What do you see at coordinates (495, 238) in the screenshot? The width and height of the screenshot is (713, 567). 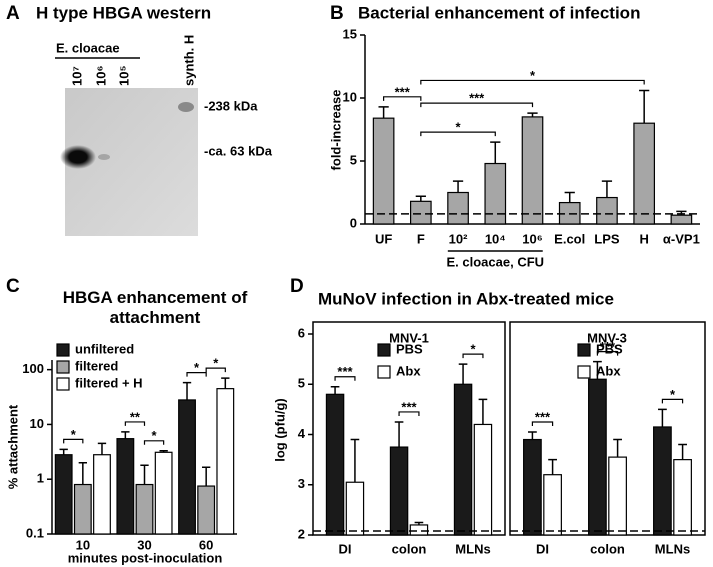 I see `x-tick-label: 10⁴` at bounding box center [495, 238].